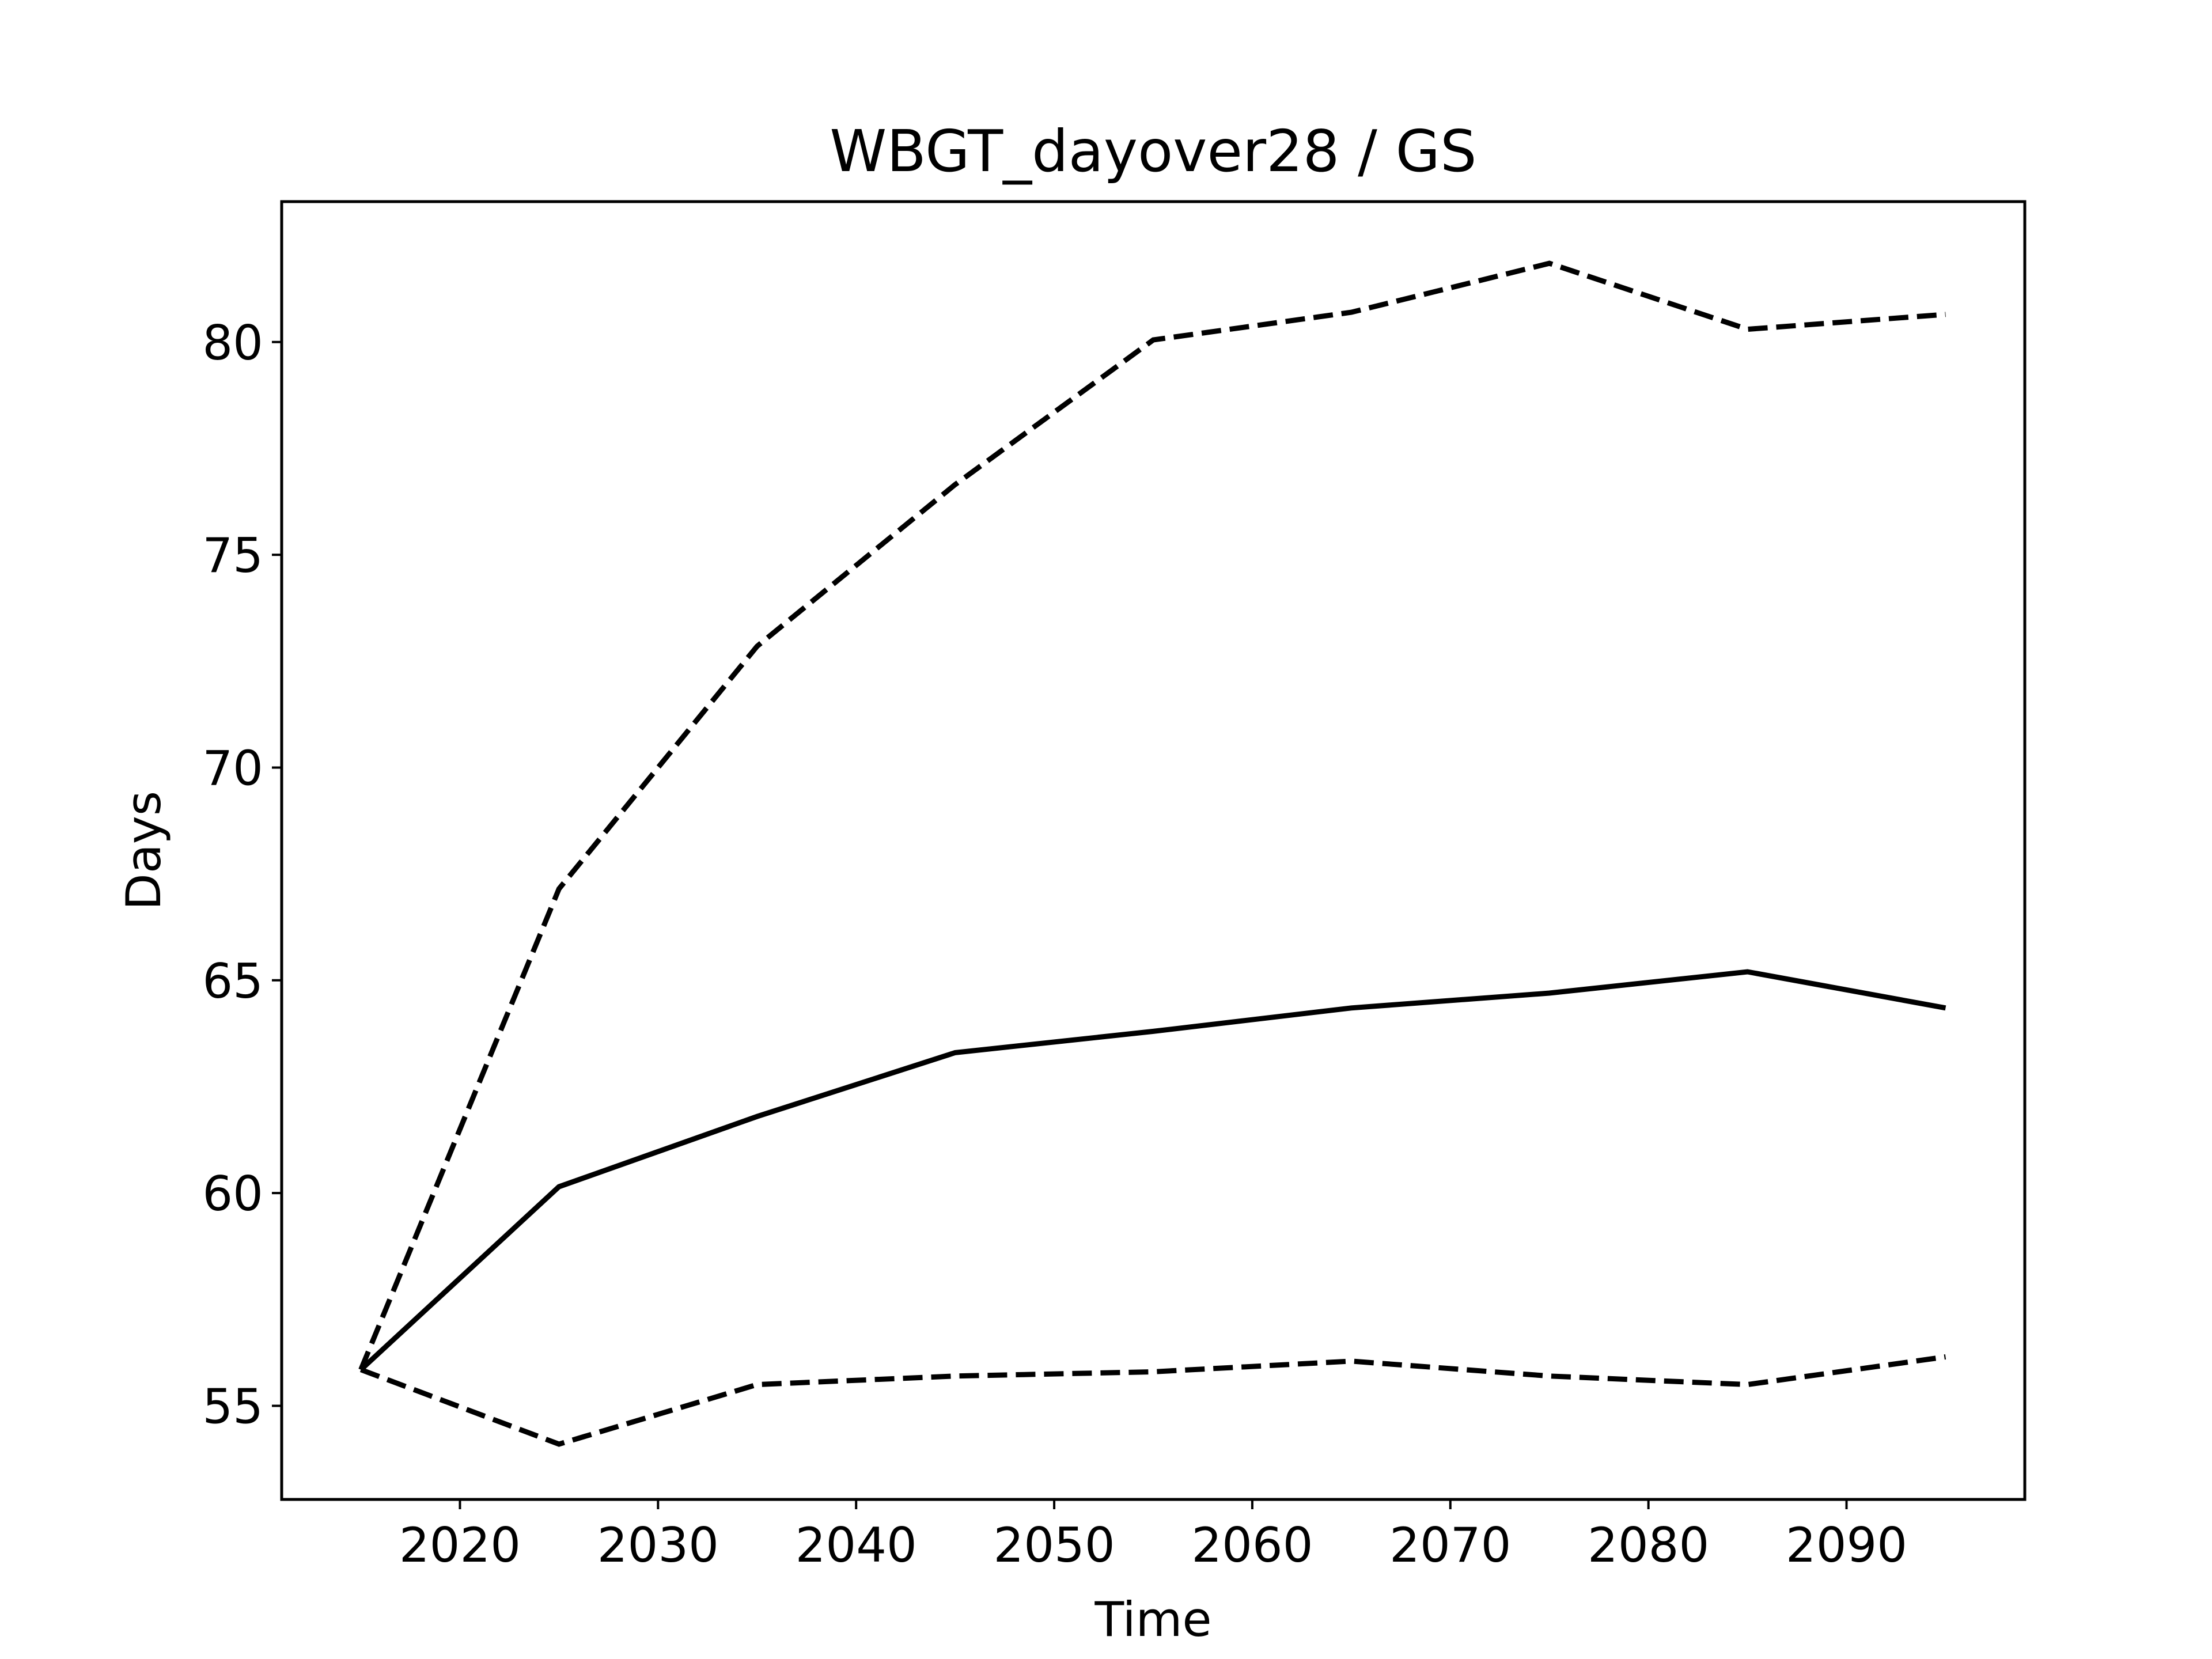 The image size is (2212, 1659). I want to click on x-tick-label: 2090, so click(1846, 1545).